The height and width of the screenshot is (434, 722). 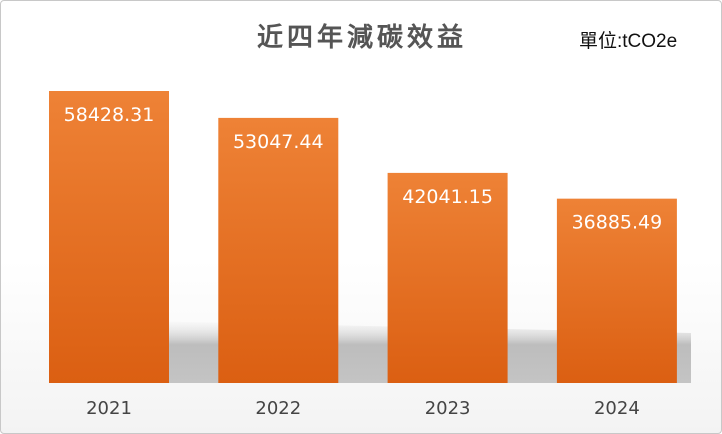 What do you see at coordinates (109, 408) in the screenshot?
I see `x-tick-label: 2021` at bounding box center [109, 408].